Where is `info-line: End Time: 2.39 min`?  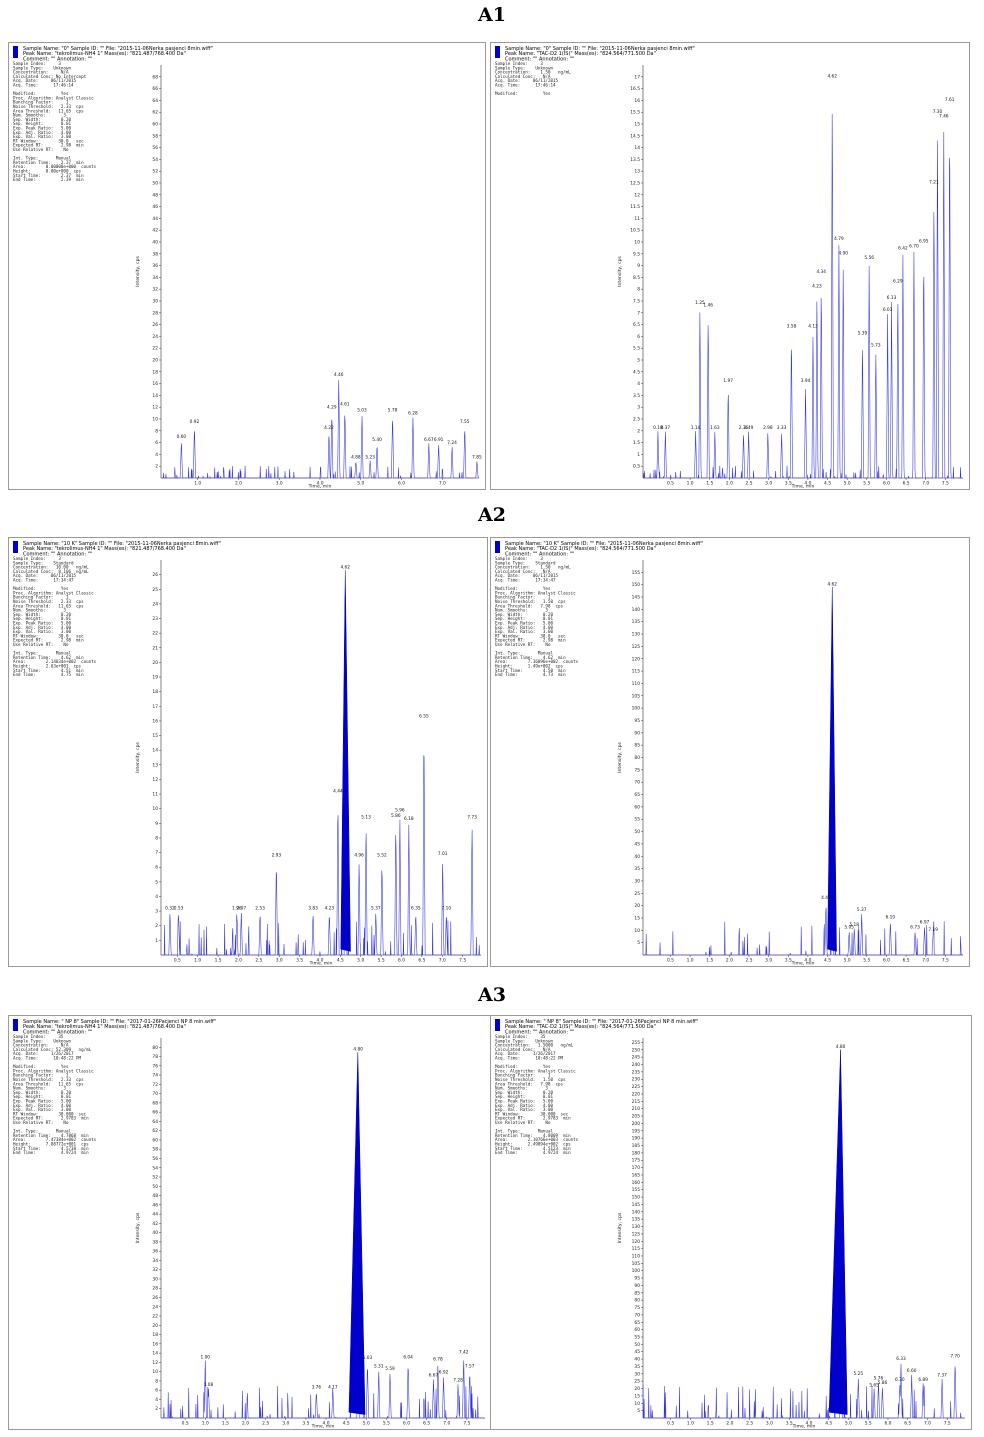 info-line: End Time: 2.39 min is located at coordinates (48, 179).